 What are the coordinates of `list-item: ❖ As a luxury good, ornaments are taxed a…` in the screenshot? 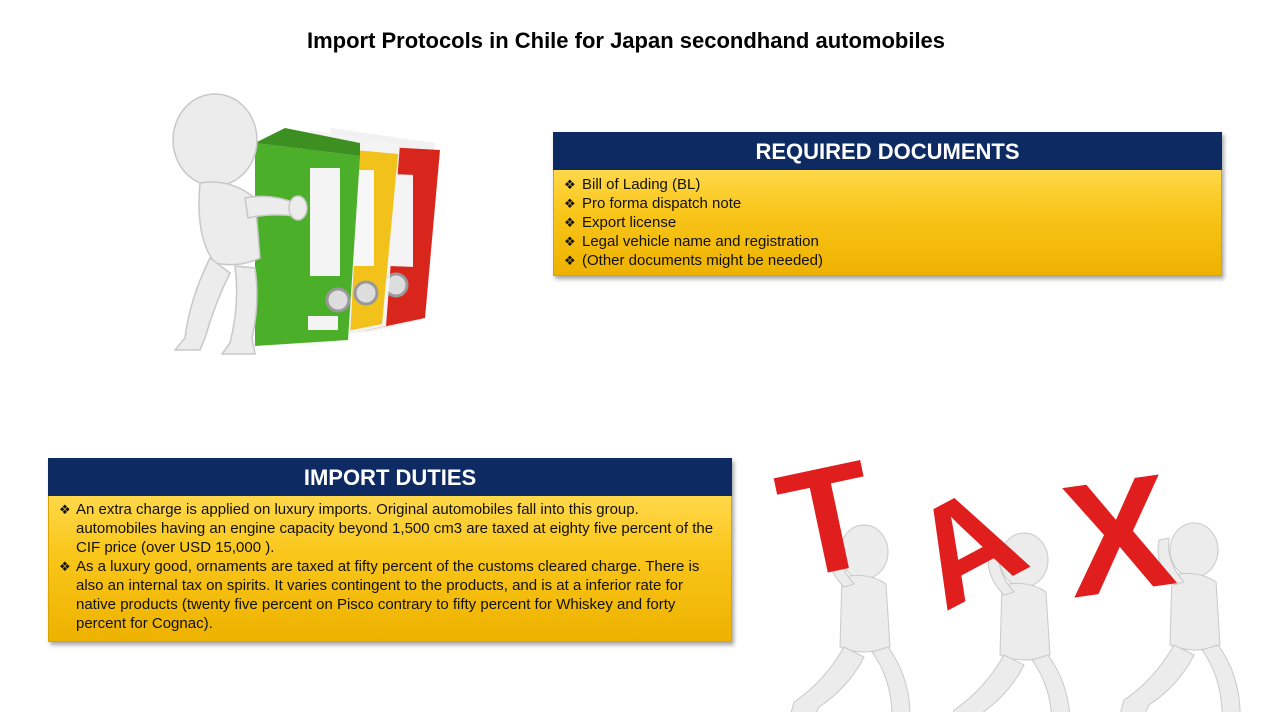 It's located at (379, 595).